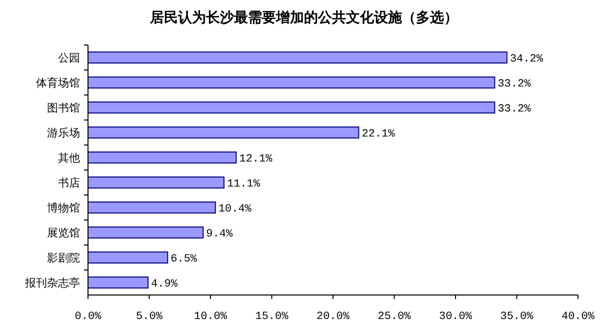 The width and height of the screenshot is (608, 327). What do you see at coordinates (63, 208) in the screenshot?
I see `y-tick-label: 博物馆` at bounding box center [63, 208].